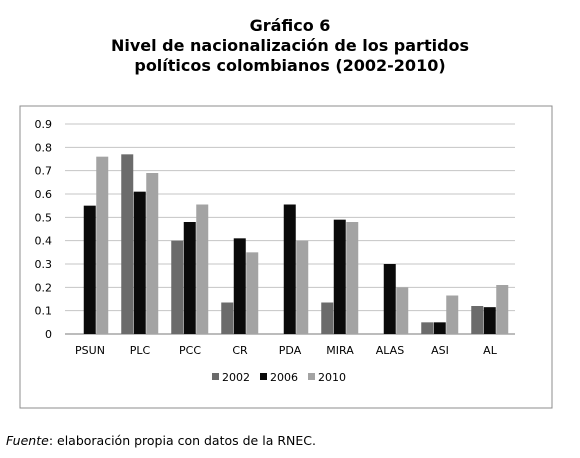  Describe the element at coordinates (44, 217) in the screenshot. I see `y-tick-label: 0.5` at that location.